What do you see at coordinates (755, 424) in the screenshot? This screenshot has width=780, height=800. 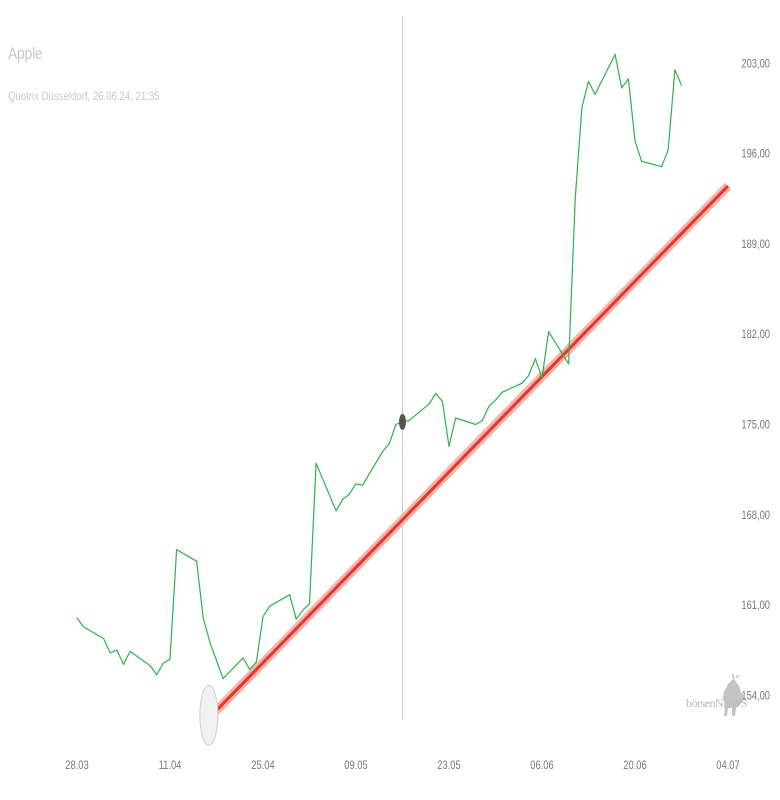 I see `y-tick-label: 175,00` at bounding box center [755, 424].